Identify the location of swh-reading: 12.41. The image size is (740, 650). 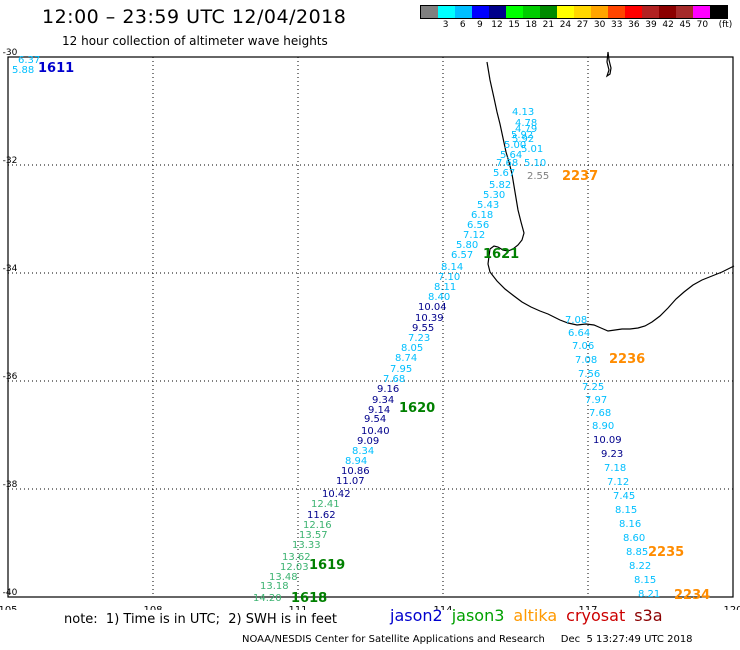
(325, 504).